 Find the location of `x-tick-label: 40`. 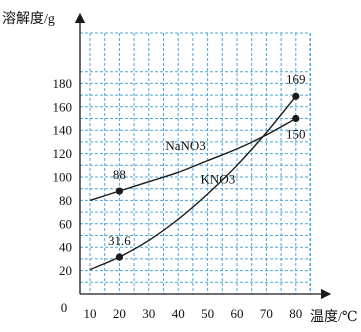

x-tick-label: 40 is located at coordinates (178, 313).